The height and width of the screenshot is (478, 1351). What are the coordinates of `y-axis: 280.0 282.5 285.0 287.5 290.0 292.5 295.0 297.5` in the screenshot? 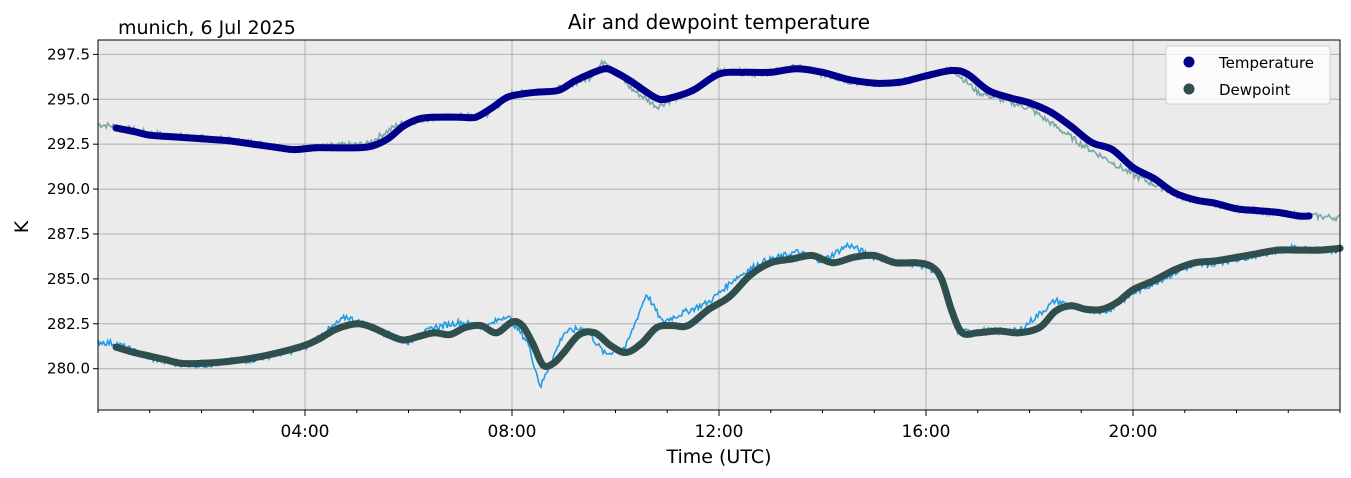 It's located at (72, 211).